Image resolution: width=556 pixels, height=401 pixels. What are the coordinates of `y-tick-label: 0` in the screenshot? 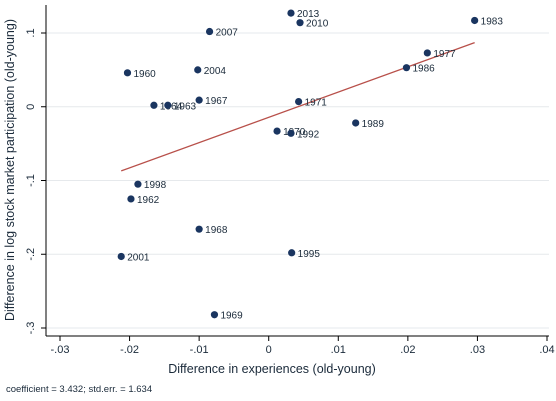 It's located at (31, 107).